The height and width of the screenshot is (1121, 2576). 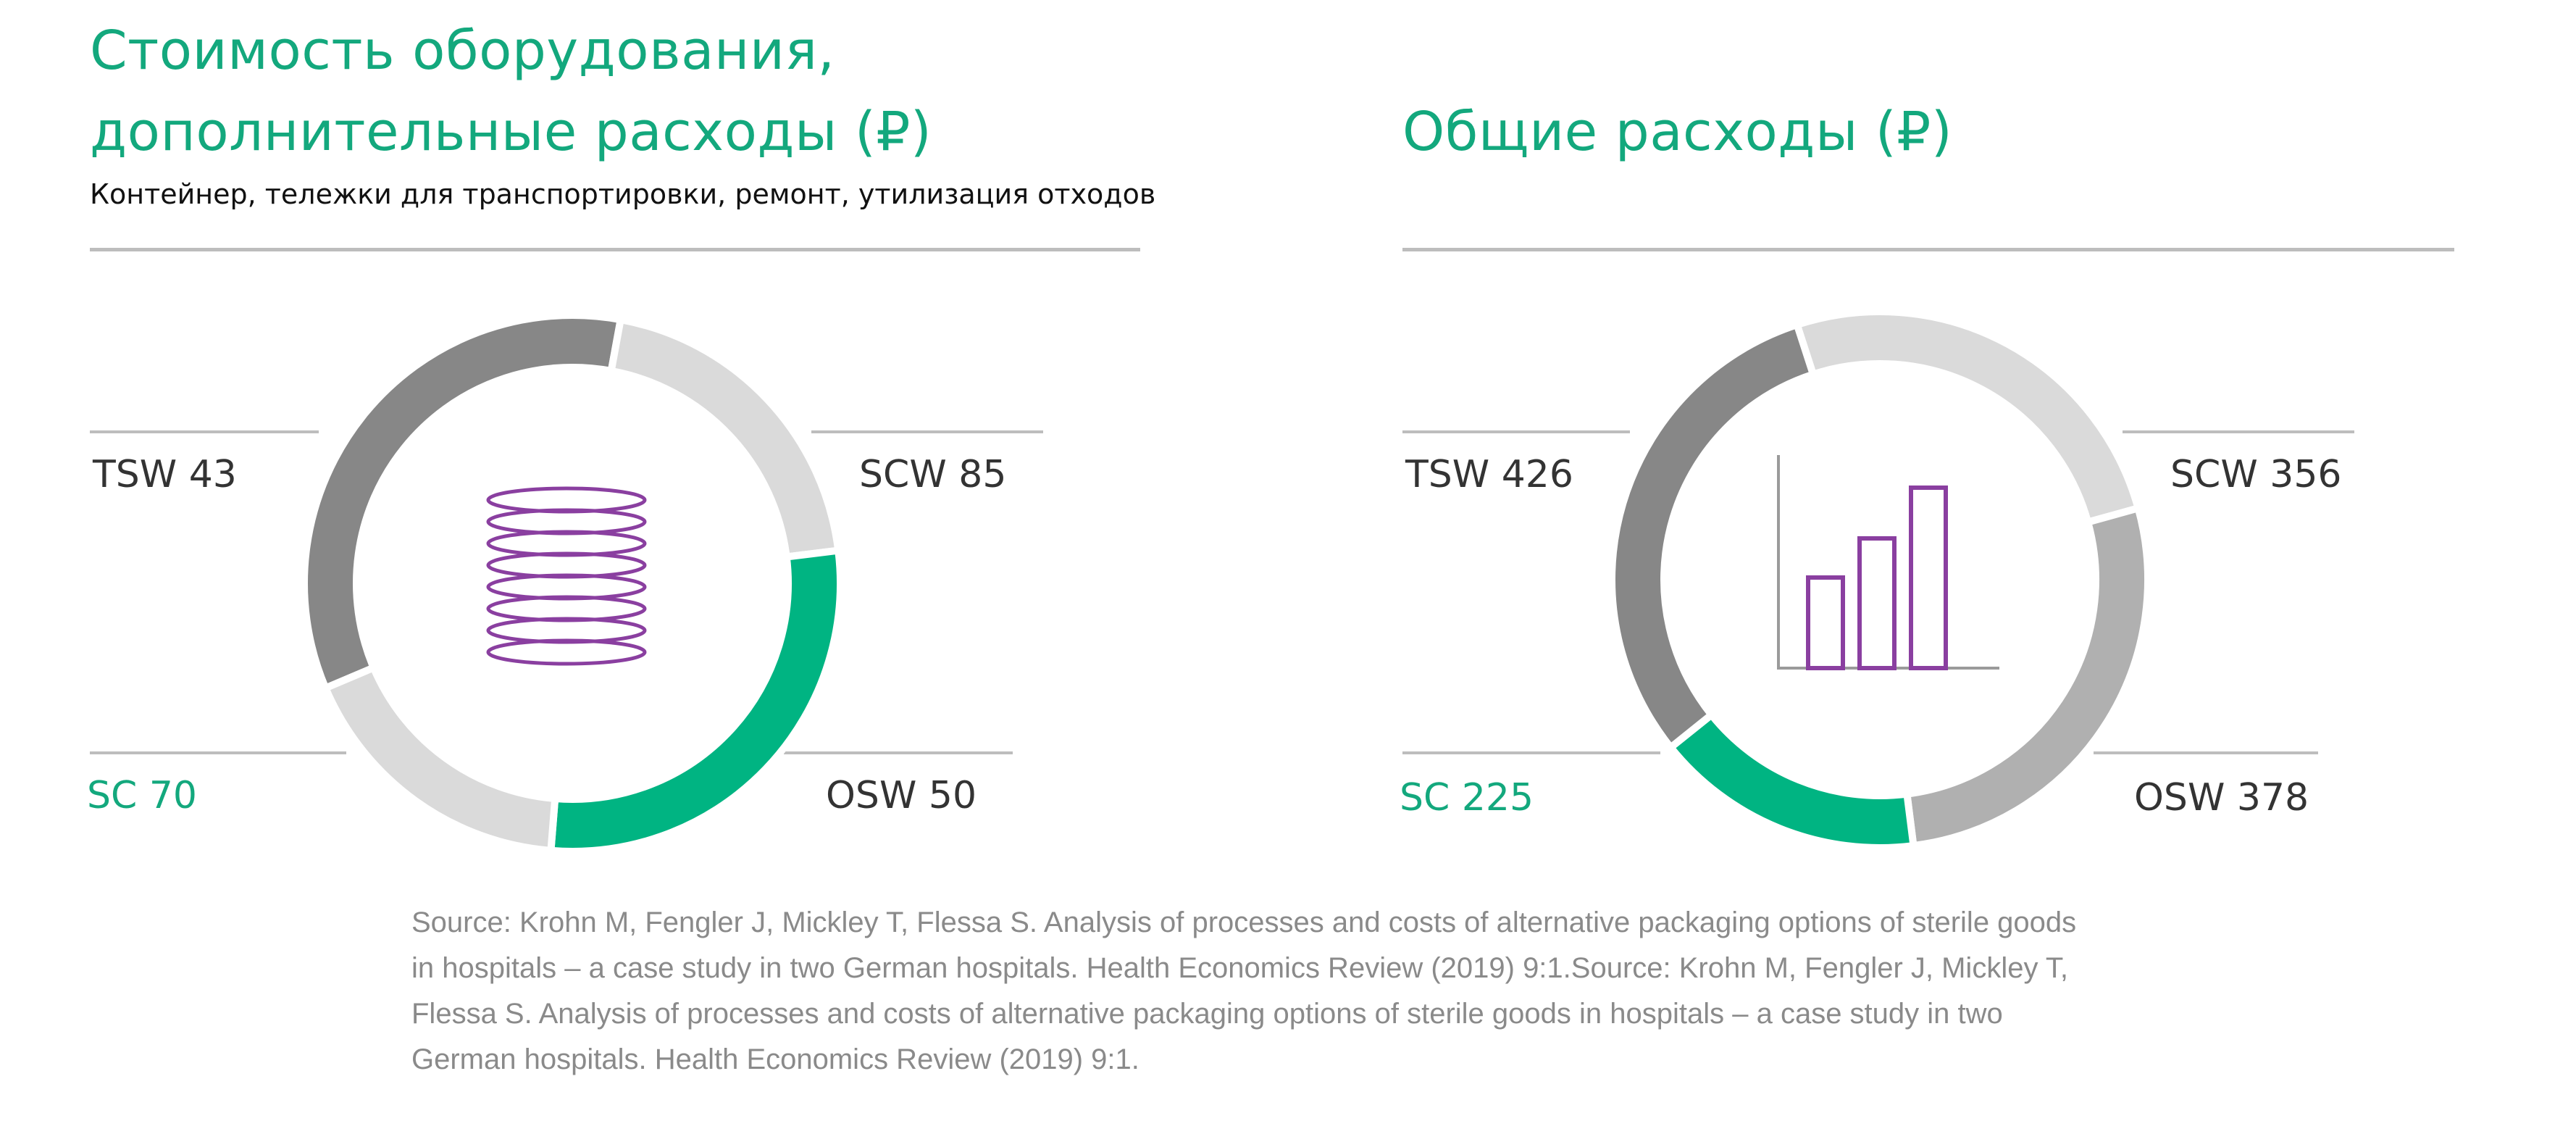 I want to click on chart2-slice-osw, so click(x=2026, y=677).